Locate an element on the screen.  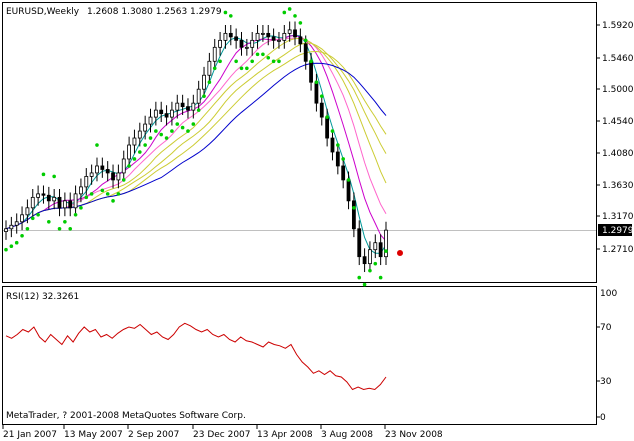
price-tick: 1.5920 is located at coordinates (615, 26).